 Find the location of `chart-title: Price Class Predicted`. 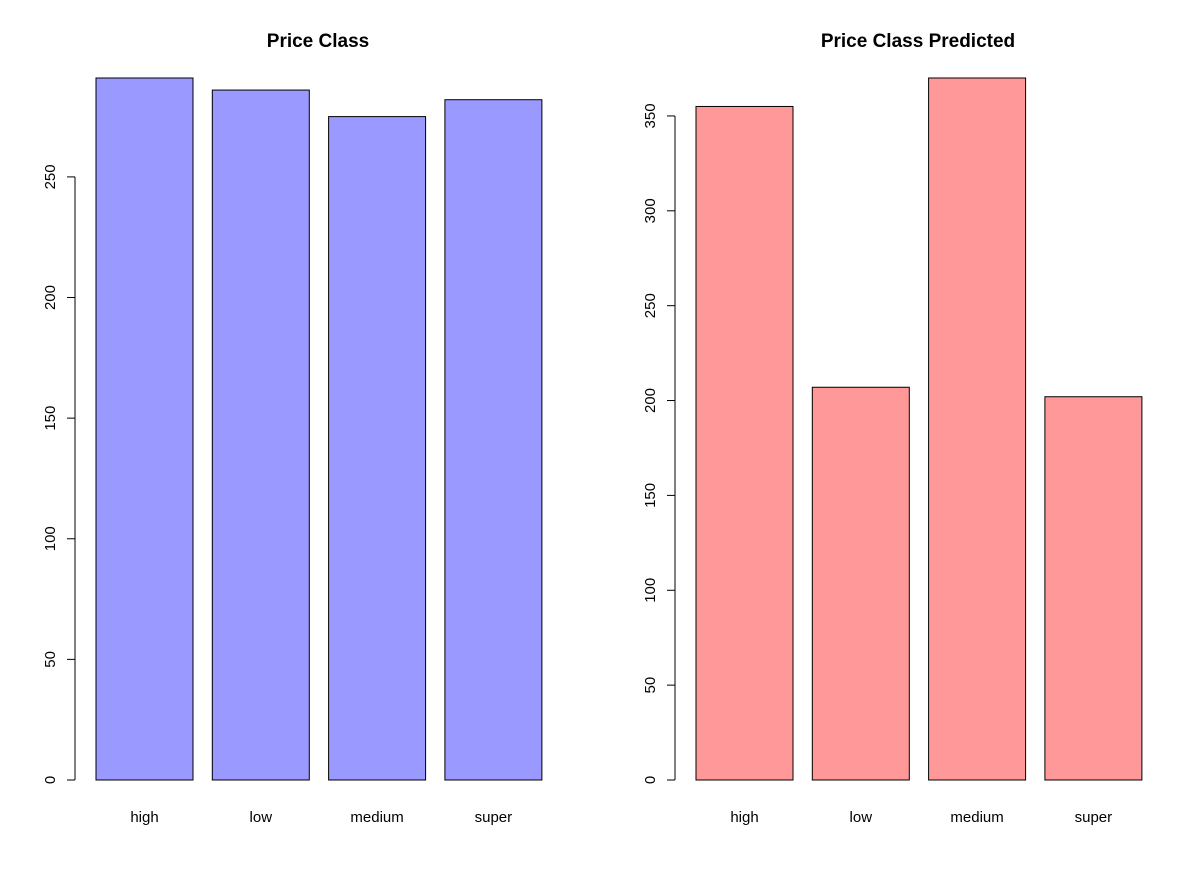

chart-title: Price Class Predicted is located at coordinates (918, 41).